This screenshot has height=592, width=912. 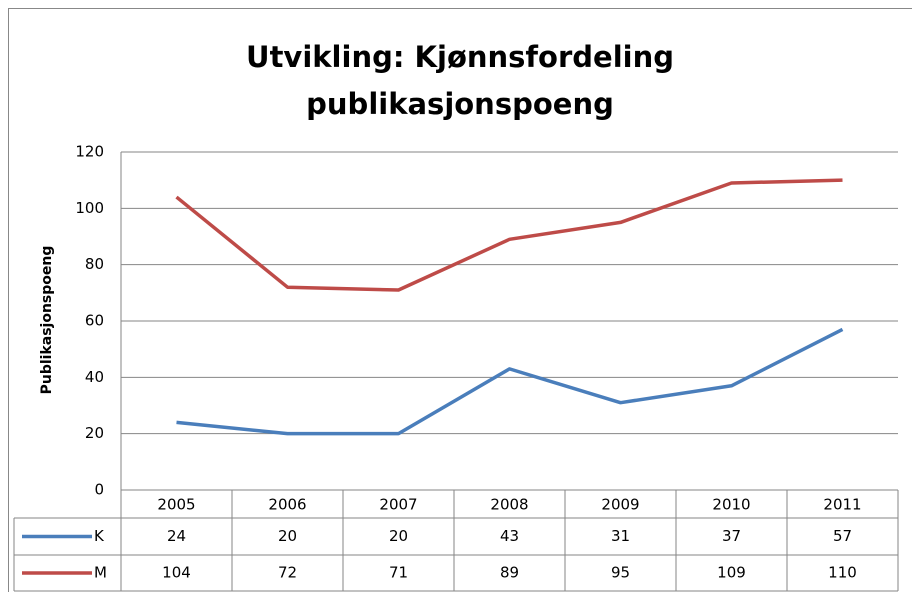 I want to click on y-tick-label: 120, so click(x=89, y=152).